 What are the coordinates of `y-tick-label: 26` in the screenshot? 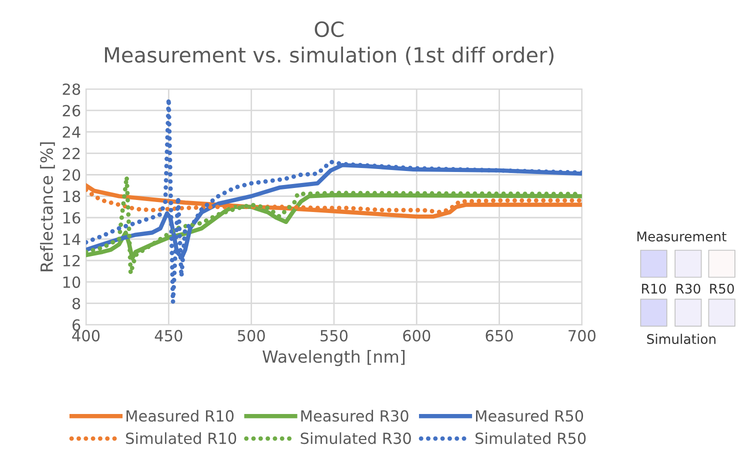 It's located at (71, 110).